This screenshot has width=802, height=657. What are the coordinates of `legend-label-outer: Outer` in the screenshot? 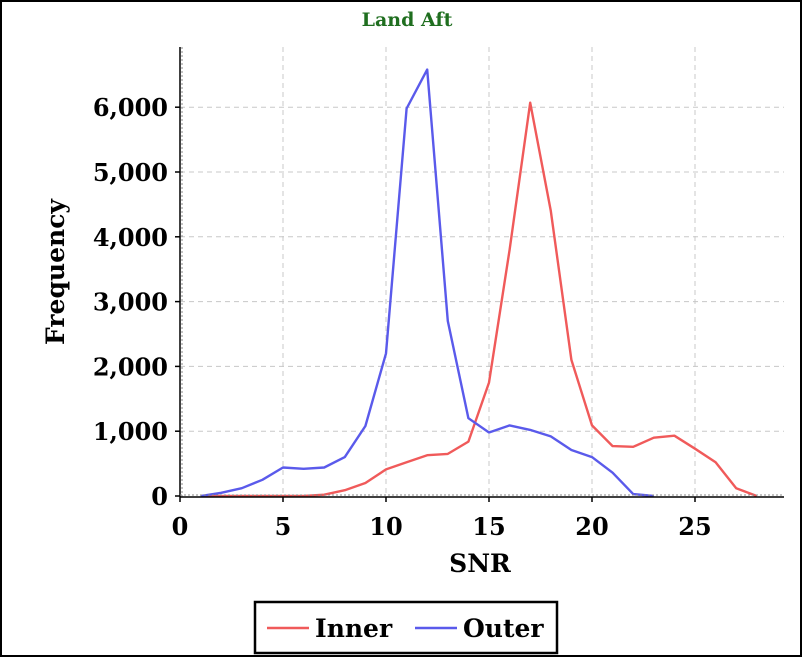 It's located at (503, 628).